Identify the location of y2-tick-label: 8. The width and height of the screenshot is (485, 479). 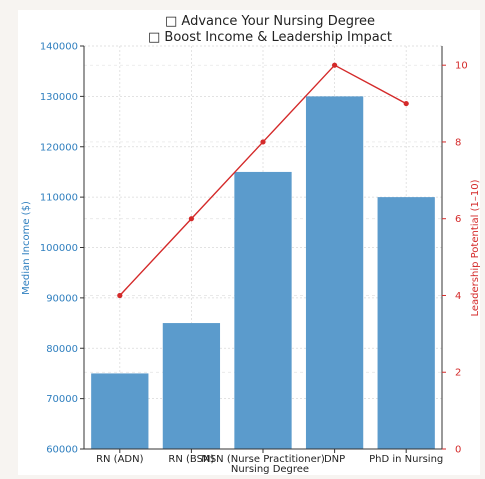
(458, 142).